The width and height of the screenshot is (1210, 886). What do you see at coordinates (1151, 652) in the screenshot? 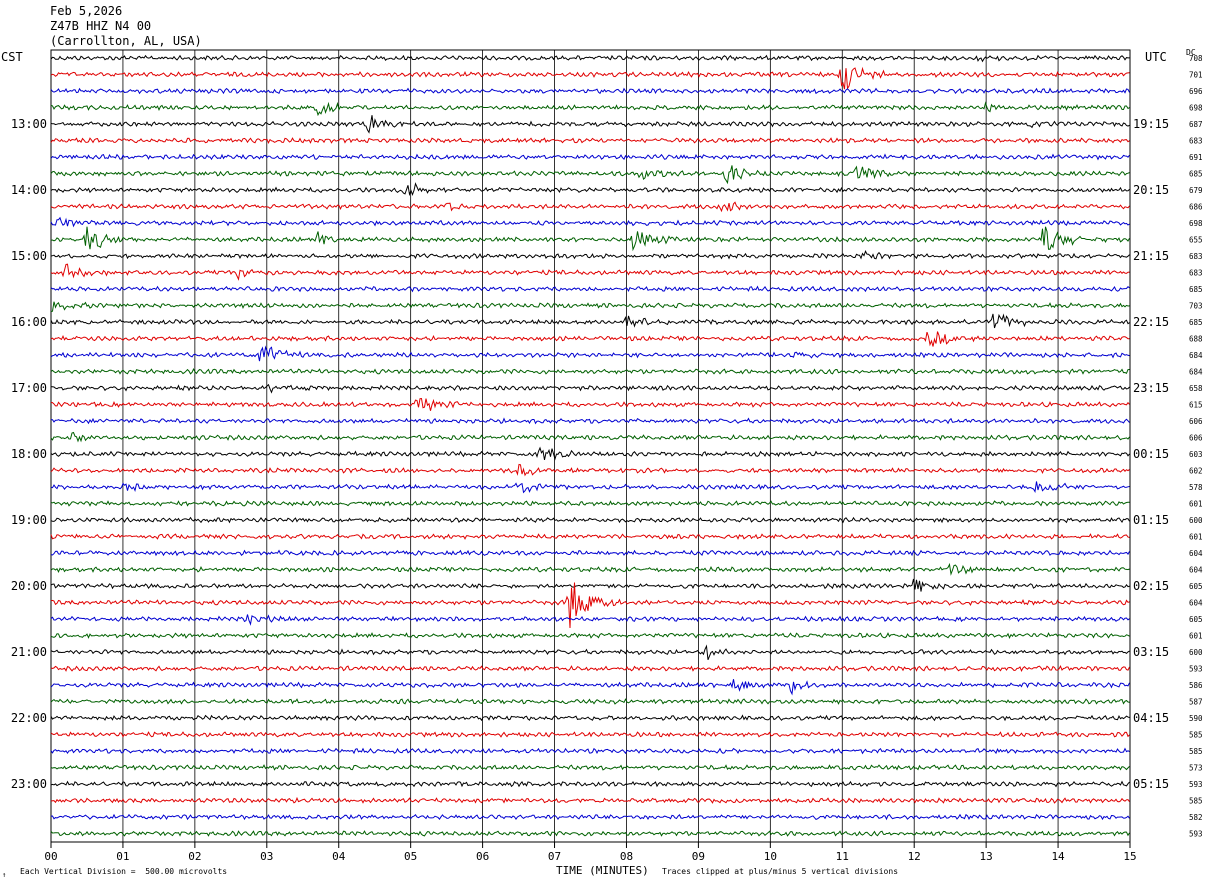
I see `right-hour-label: 03:15` at bounding box center [1151, 652].